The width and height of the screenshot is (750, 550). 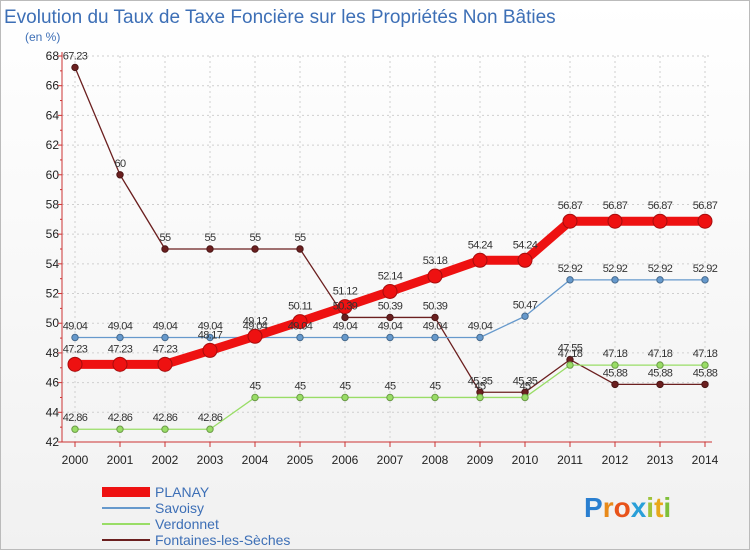 I want to click on data-label-planay: 48.17, so click(x=210, y=335).